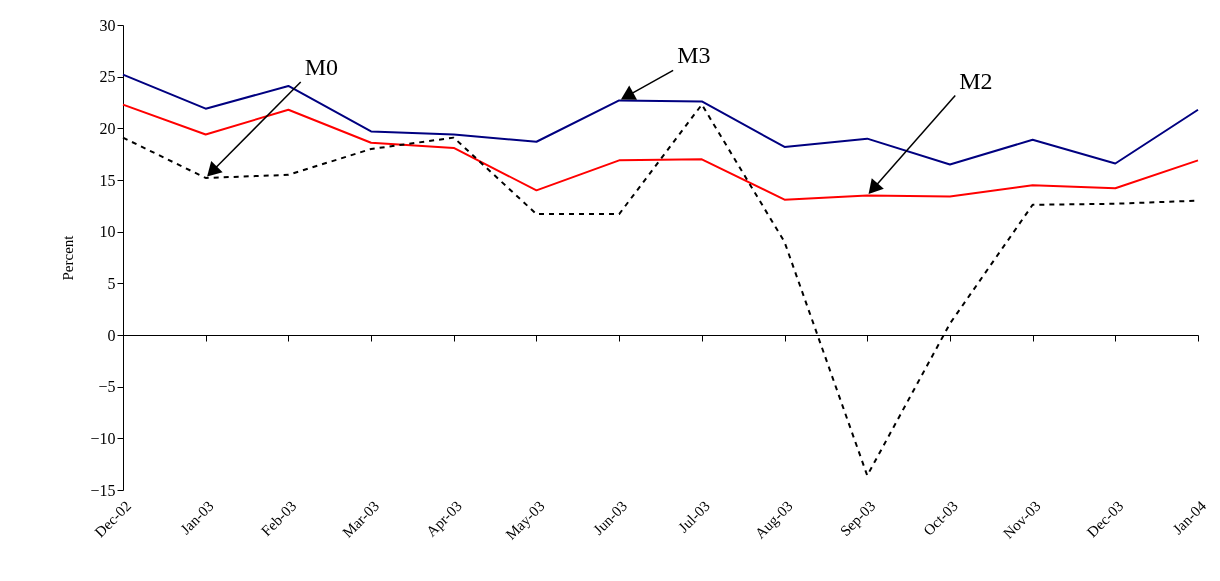 The width and height of the screenshot is (1220, 581). I want to click on y-tick-label: 5, so click(111, 283).